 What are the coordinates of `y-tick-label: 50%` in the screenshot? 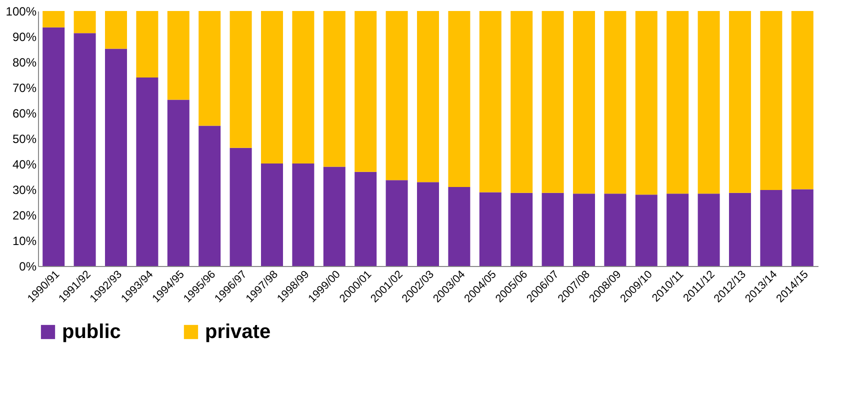 It's located at (24, 139).